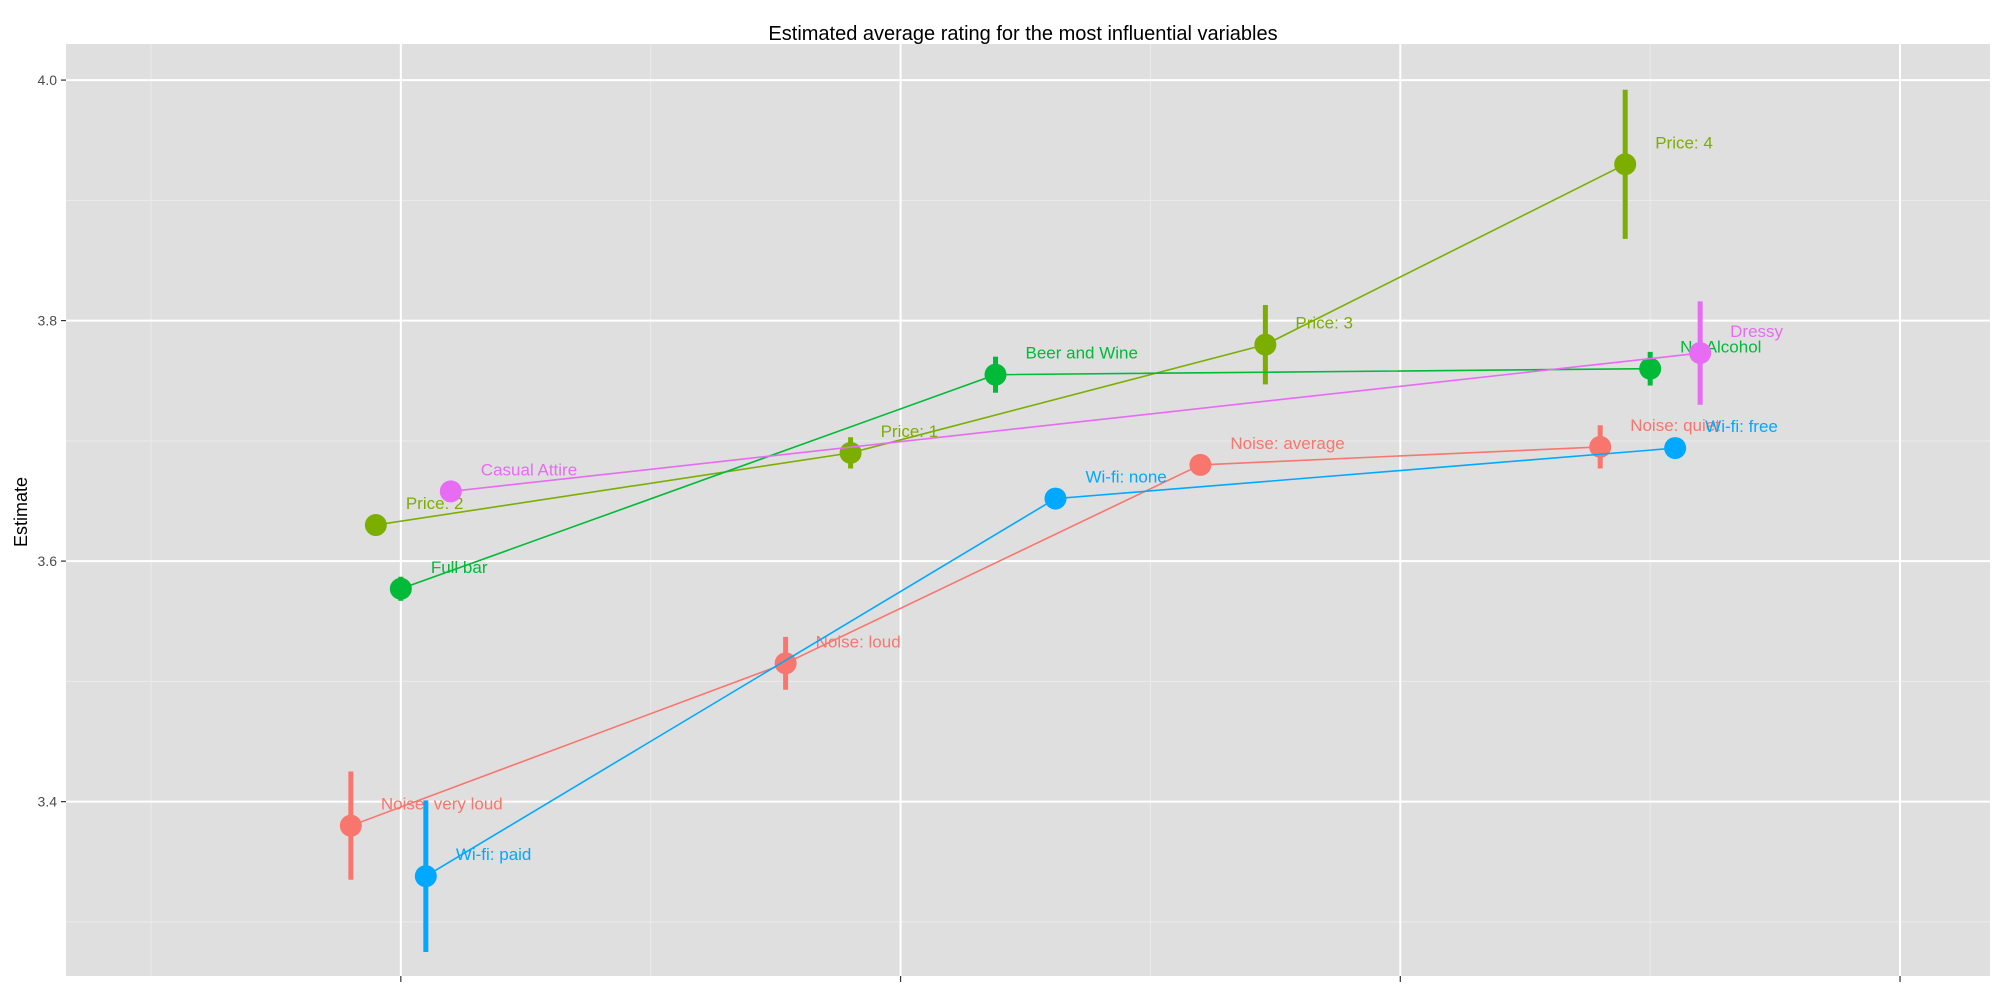 This screenshot has width=2000, height=1000. I want to click on point-label: Noise: very loud, so click(442, 804).